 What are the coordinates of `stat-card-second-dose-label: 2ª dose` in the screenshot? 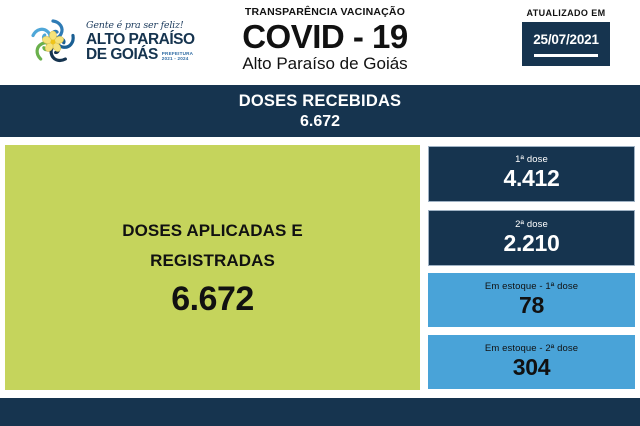 It's located at (531, 225).